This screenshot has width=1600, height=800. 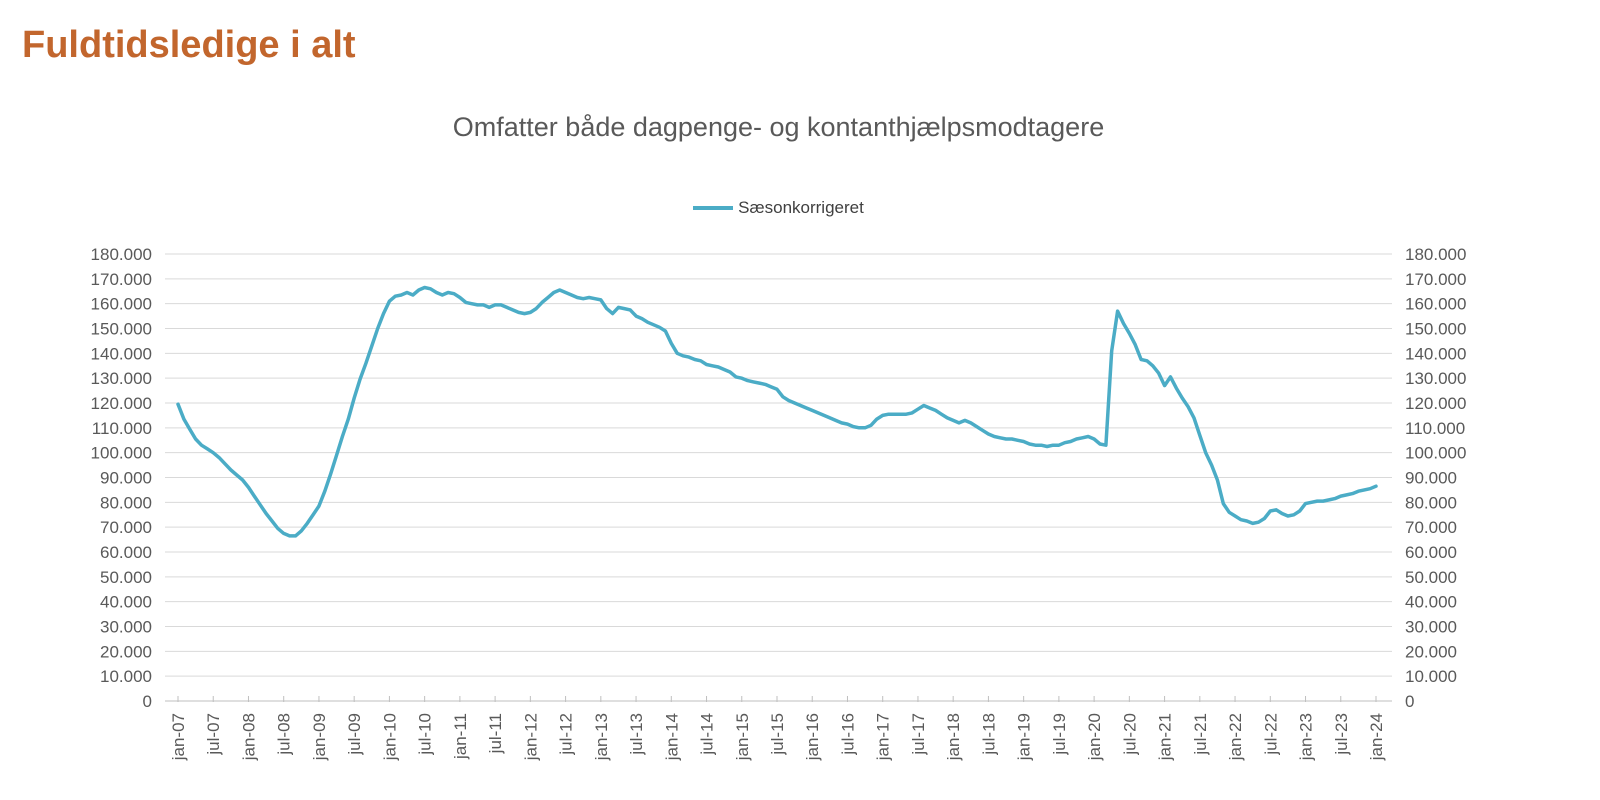 I want to click on x-axis-label: jan-16, so click(x=812, y=737).